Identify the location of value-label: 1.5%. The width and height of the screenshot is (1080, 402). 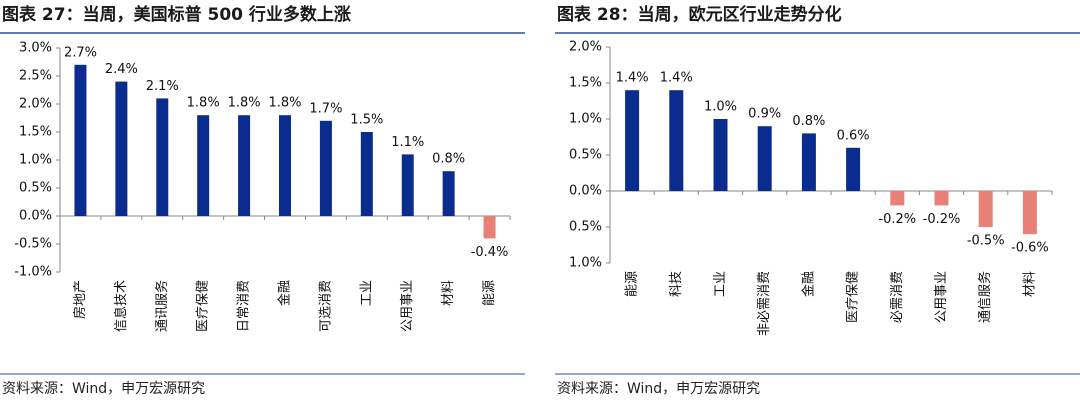
(366, 120).